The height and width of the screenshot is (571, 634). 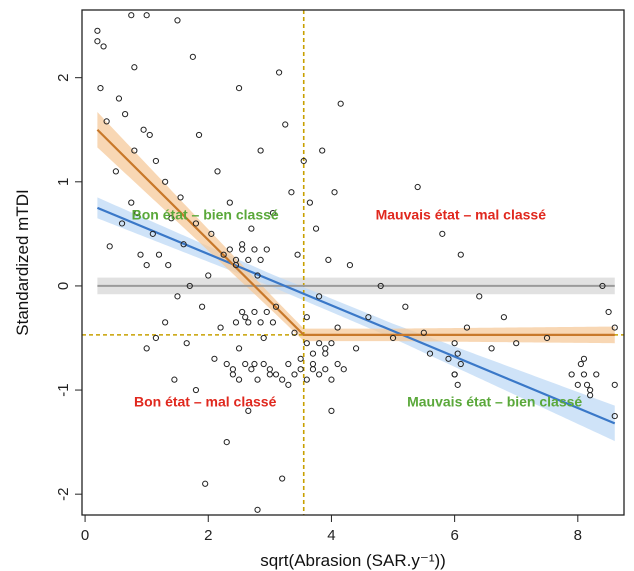 I want to click on y-axis: -2 -1 0 1 2, so click(x=68, y=287).